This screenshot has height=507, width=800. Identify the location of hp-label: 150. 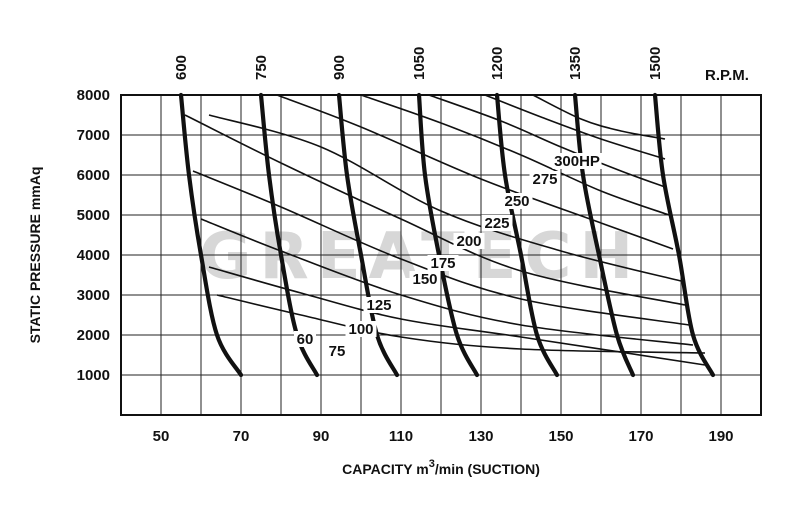
(424, 279).